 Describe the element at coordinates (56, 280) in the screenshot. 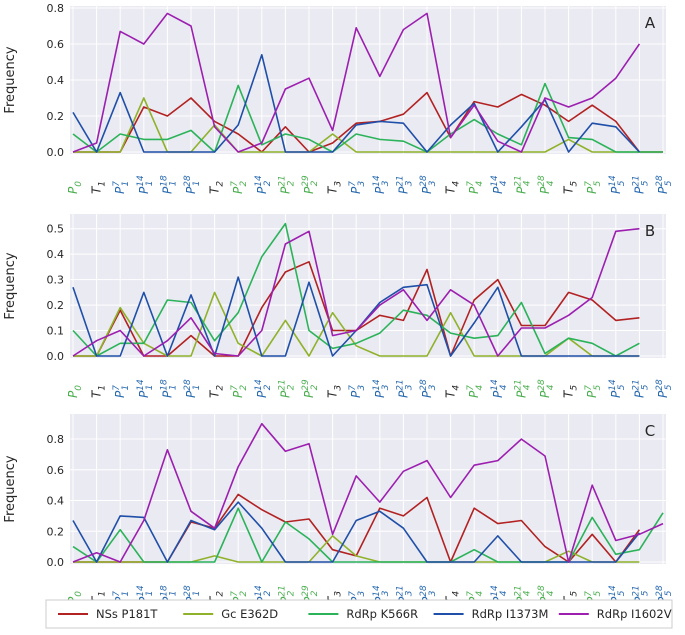

I see `y-tick-label: 0.3` at that location.